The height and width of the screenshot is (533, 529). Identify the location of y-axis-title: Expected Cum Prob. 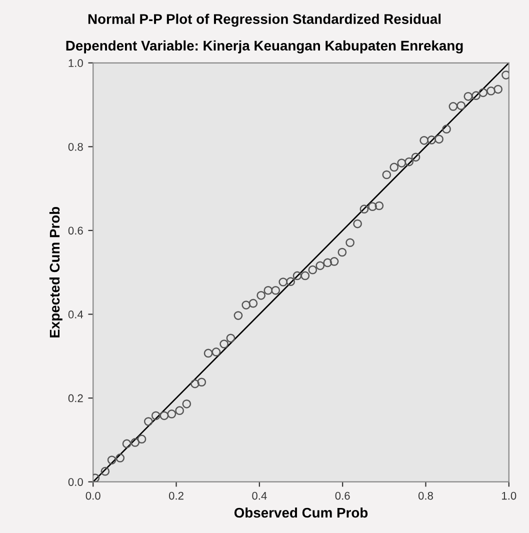
(55, 272).